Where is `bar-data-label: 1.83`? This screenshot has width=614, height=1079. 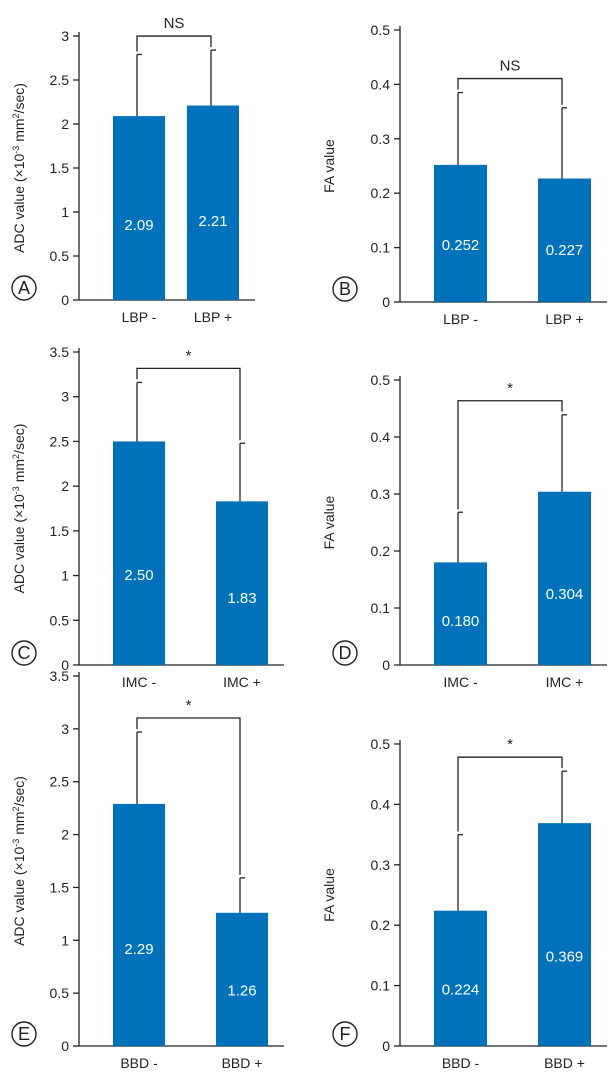 bar-data-label: 1.83 is located at coordinates (241, 598).